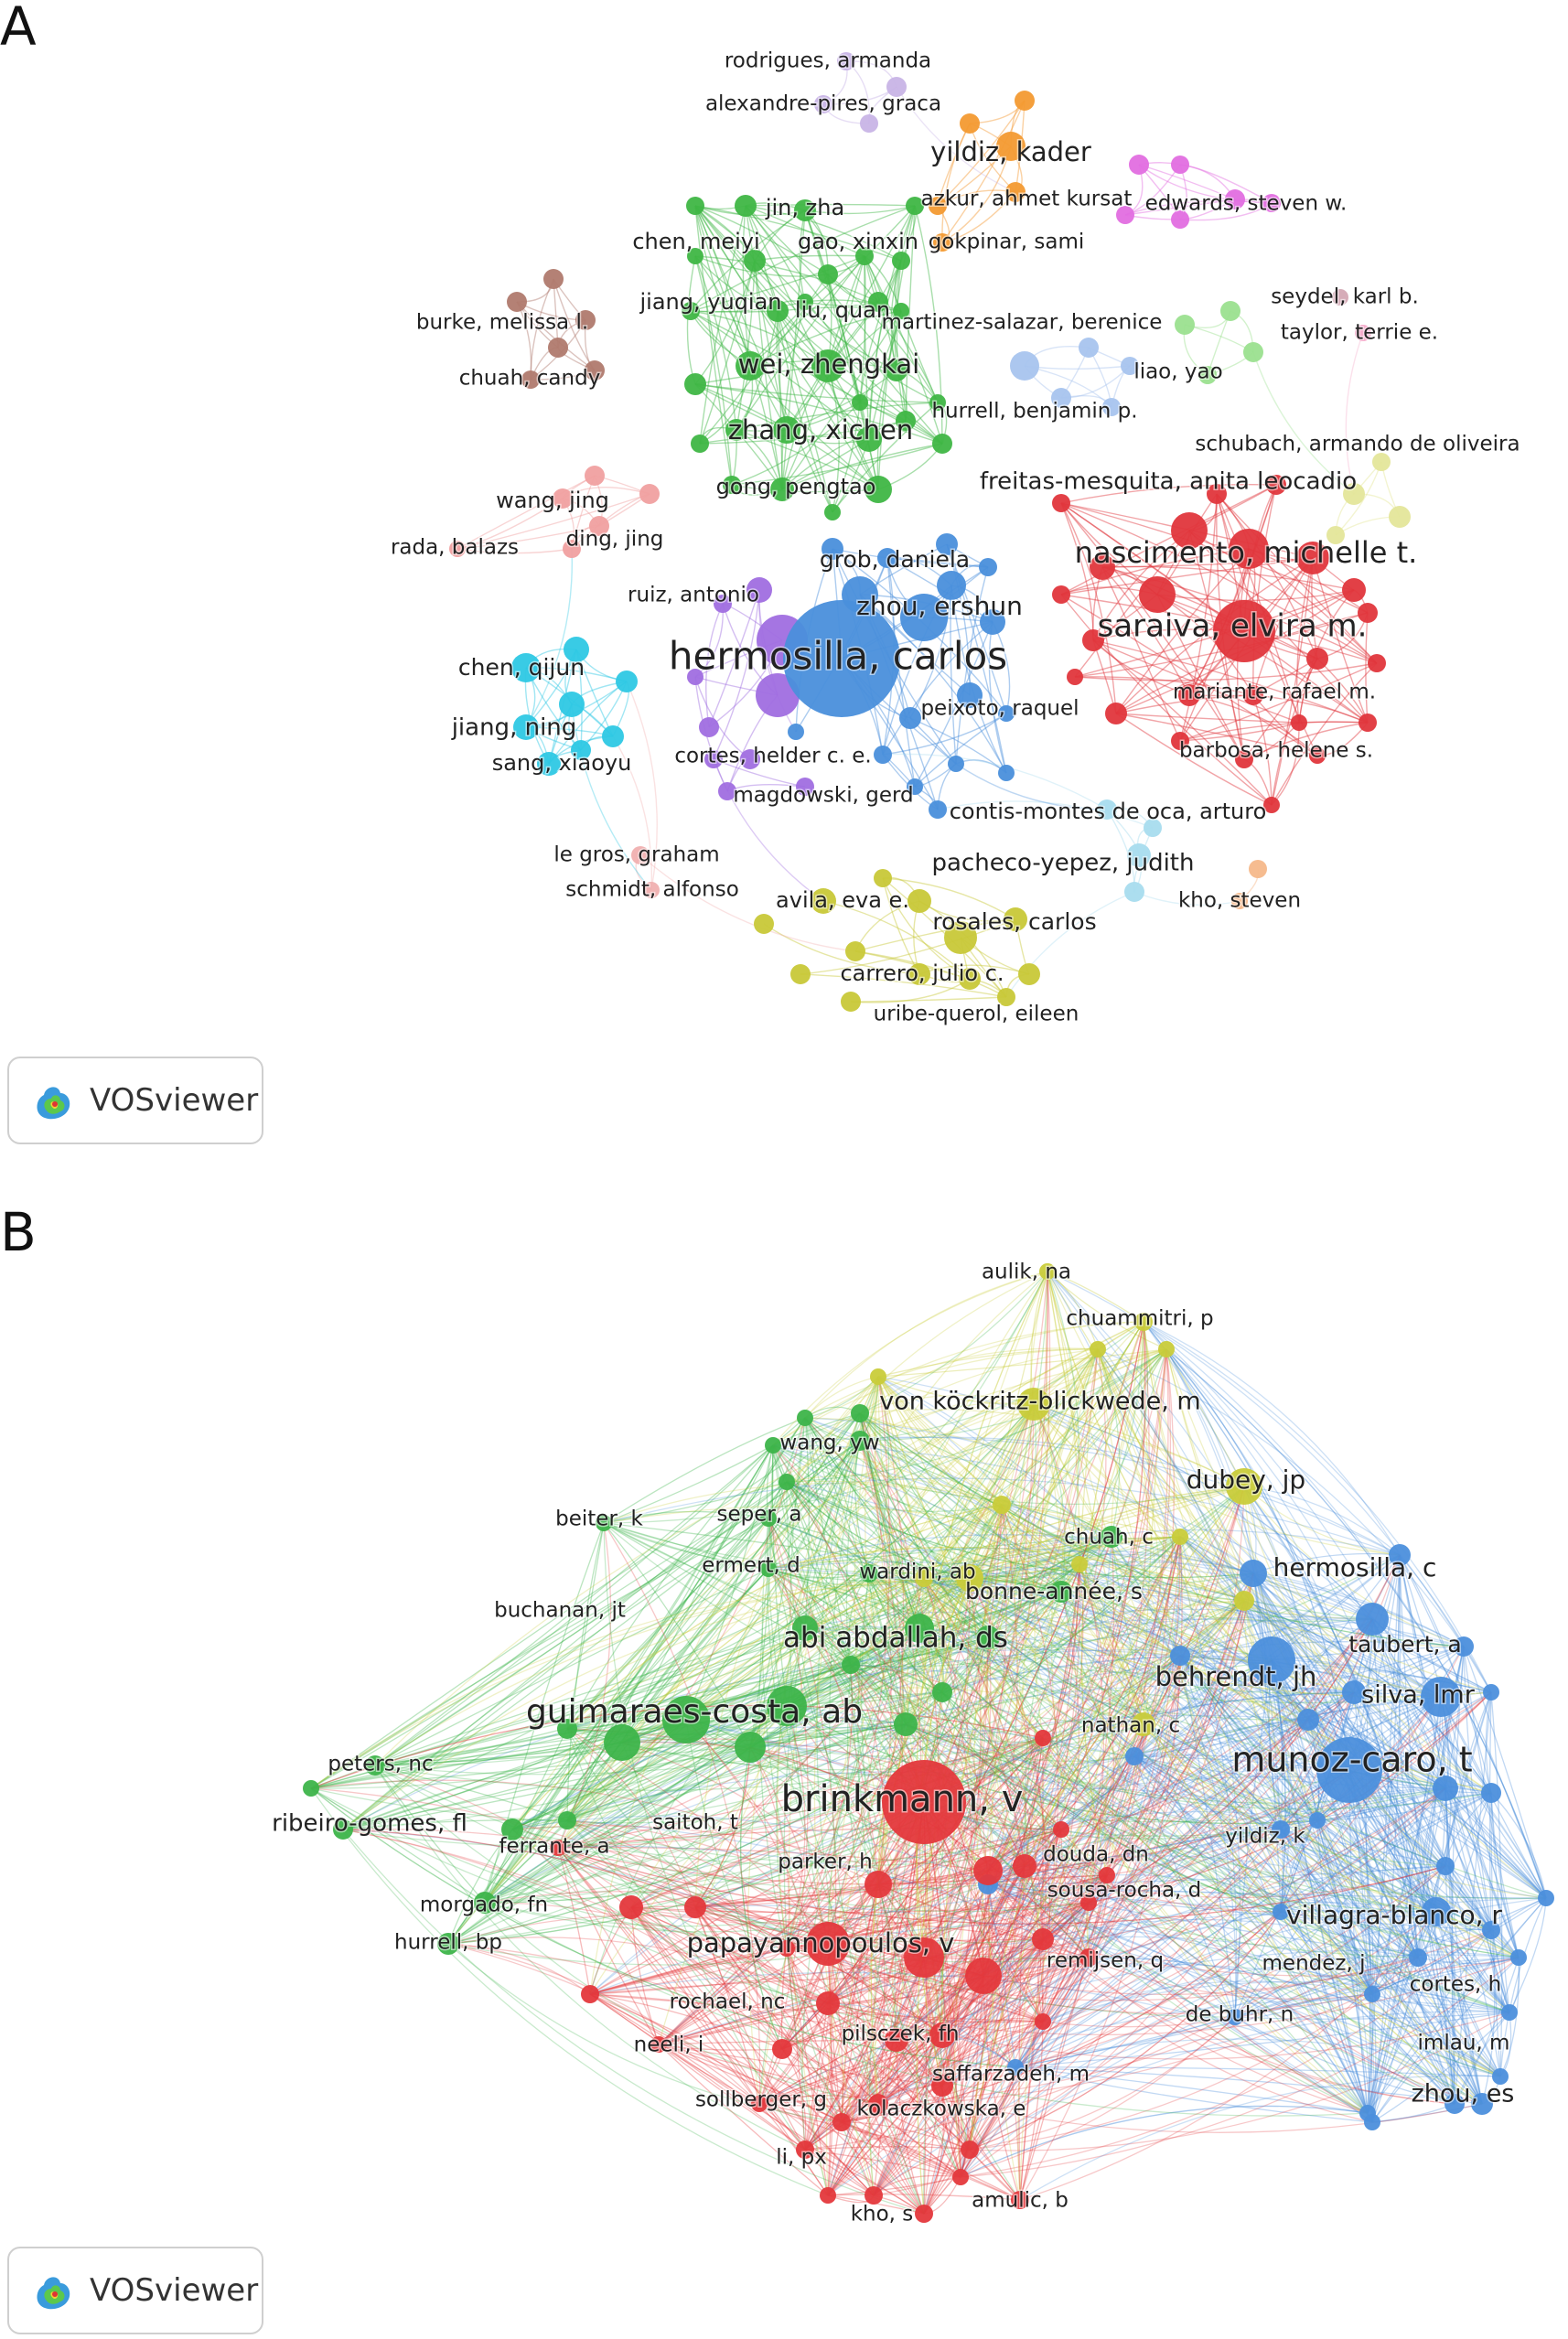 This screenshot has width=1568, height=2339. What do you see at coordinates (1109, 1537) in the screenshot?
I see `node-label-chuah-c: chuah, c` at bounding box center [1109, 1537].